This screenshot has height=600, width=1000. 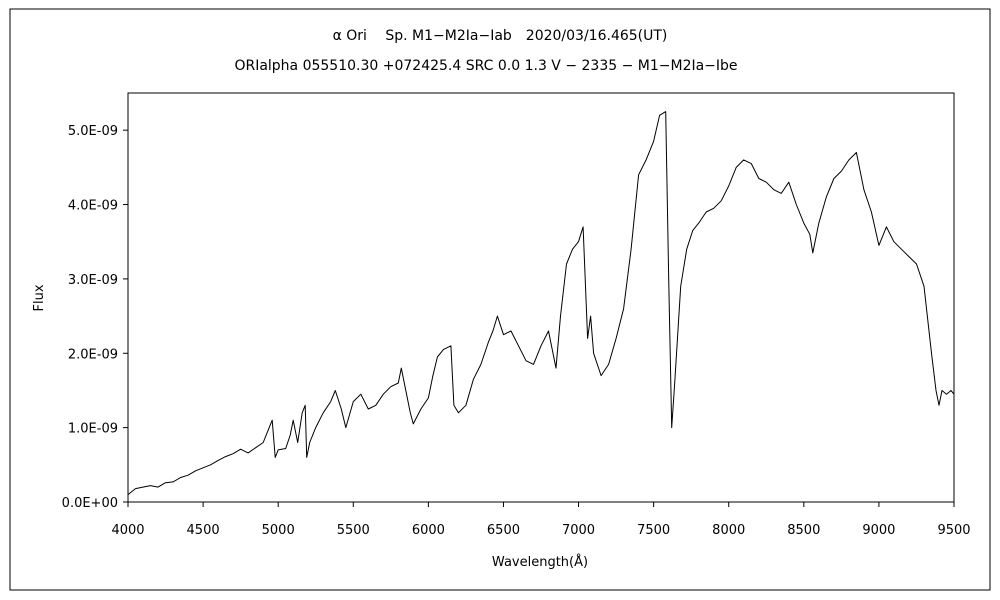 I want to click on x-tick-label: 5000, so click(x=278, y=530).